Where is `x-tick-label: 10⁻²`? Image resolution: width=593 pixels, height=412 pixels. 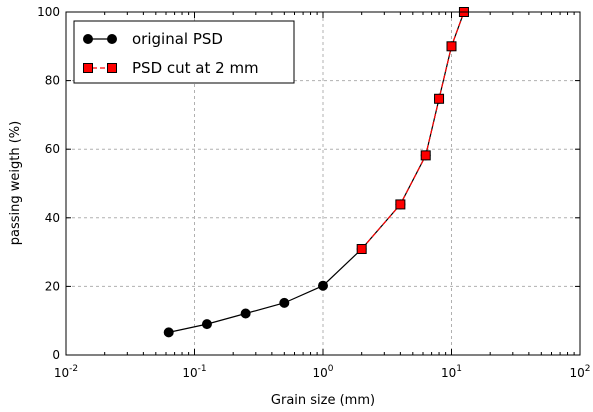
x-tick-label: 10⁻² is located at coordinates (66, 372).